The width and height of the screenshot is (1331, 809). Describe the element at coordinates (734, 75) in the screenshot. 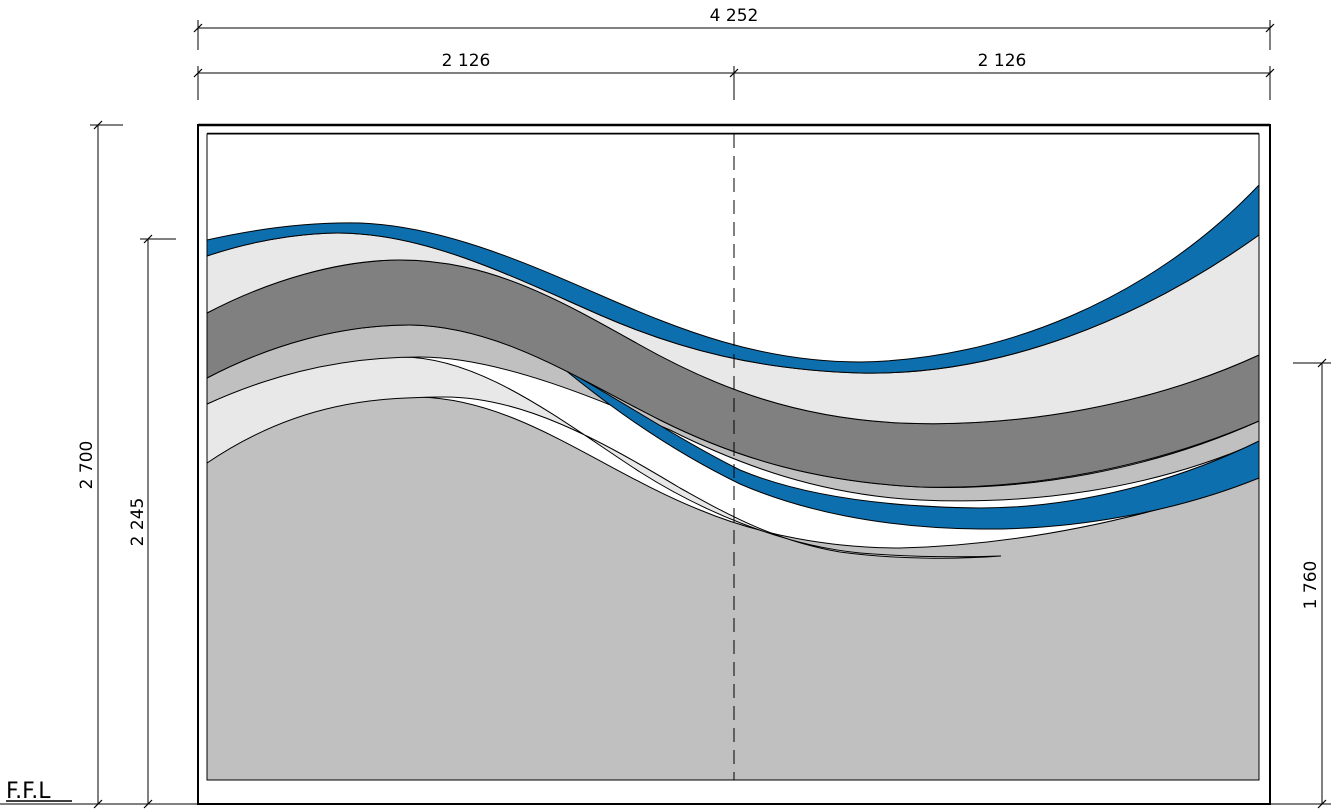

I see `panel-width-dimension: 2 126 2 126` at that location.